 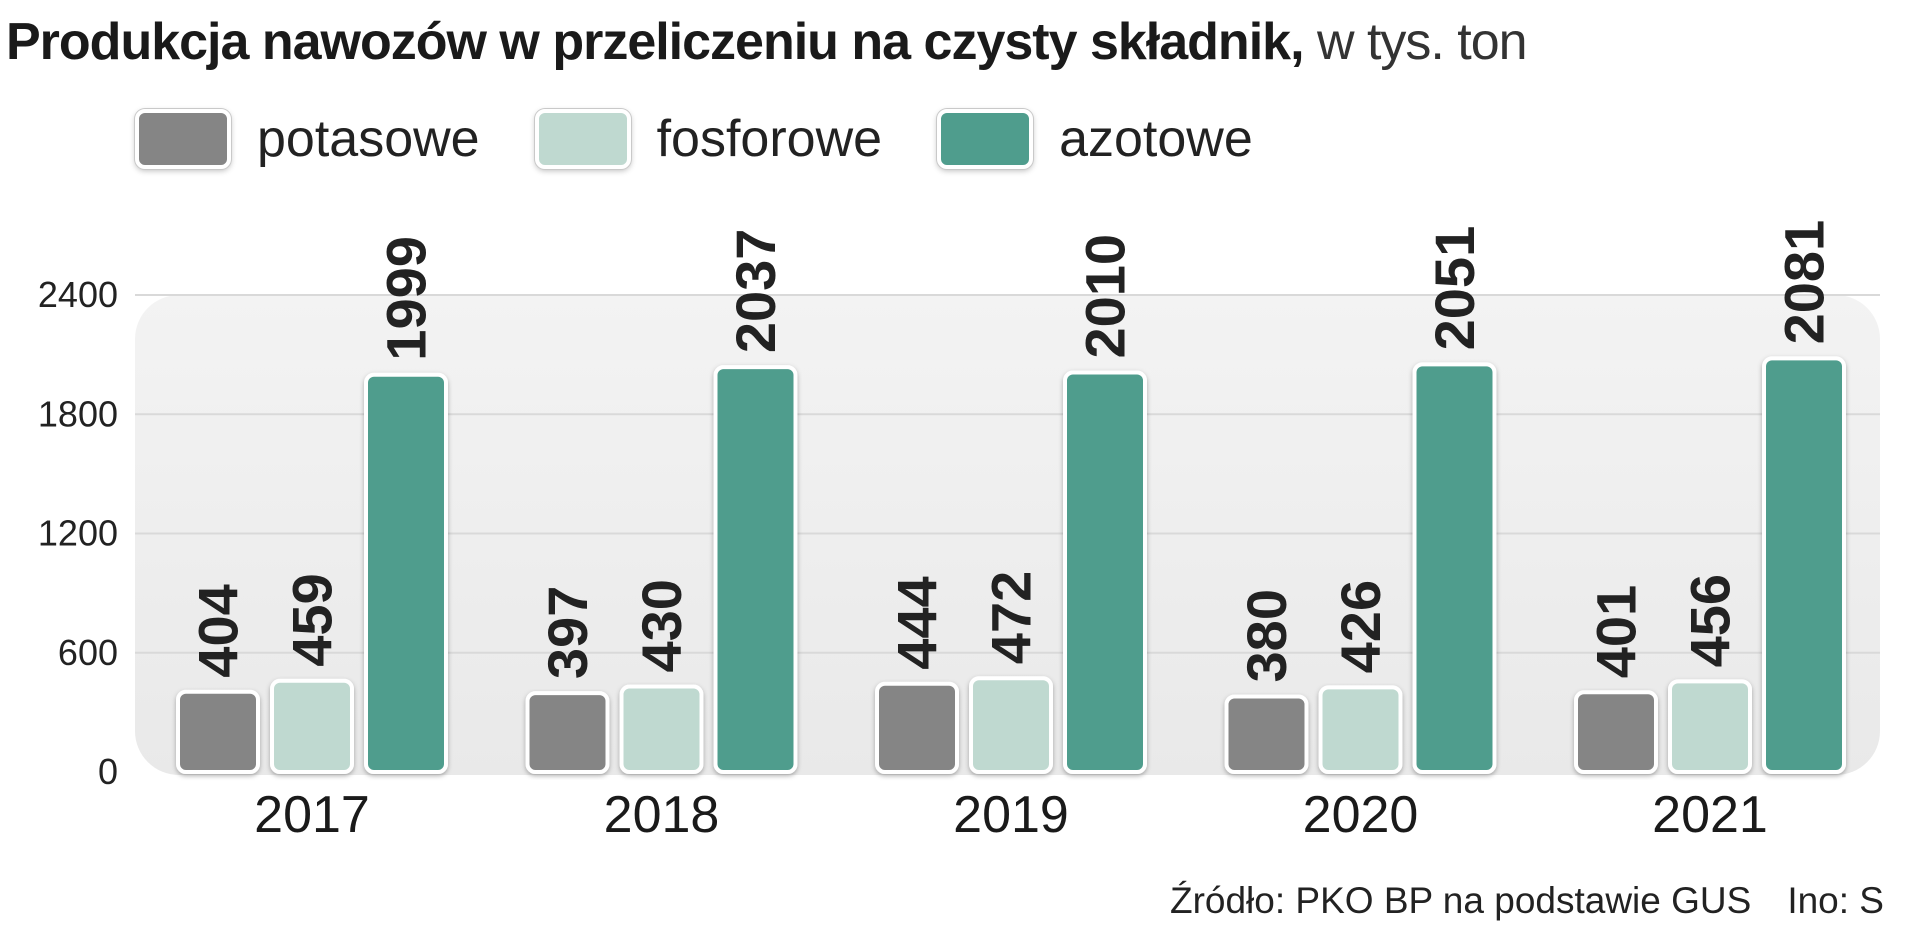 I want to click on legend-label-potasowe: potasowe, so click(x=368, y=139).